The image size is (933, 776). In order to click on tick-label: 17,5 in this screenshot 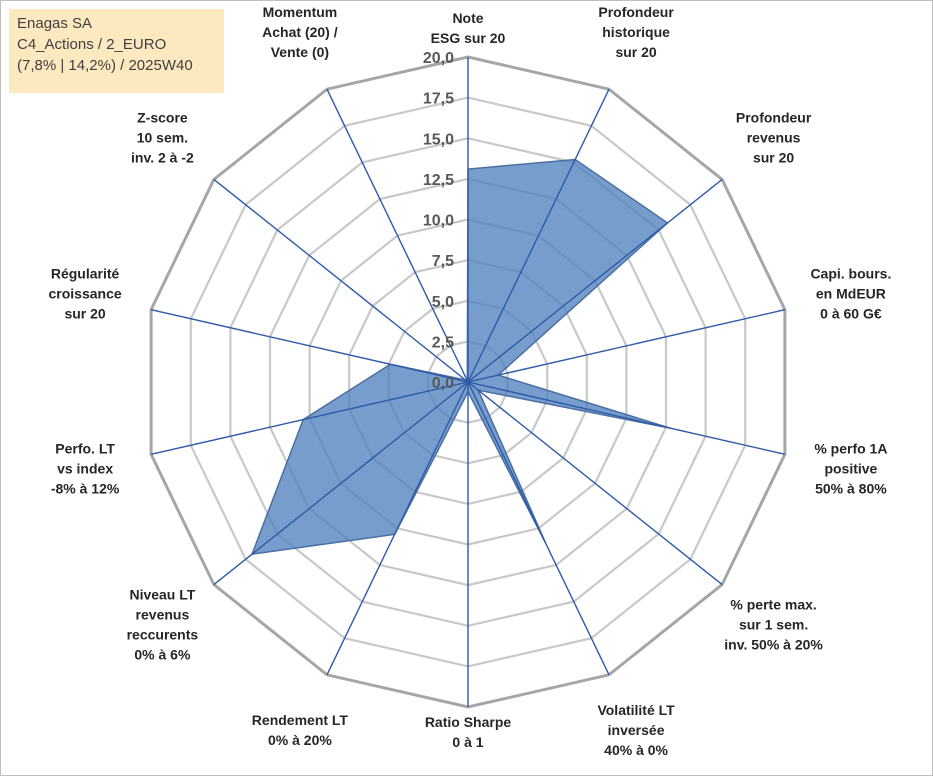, I will do `click(438, 99)`.